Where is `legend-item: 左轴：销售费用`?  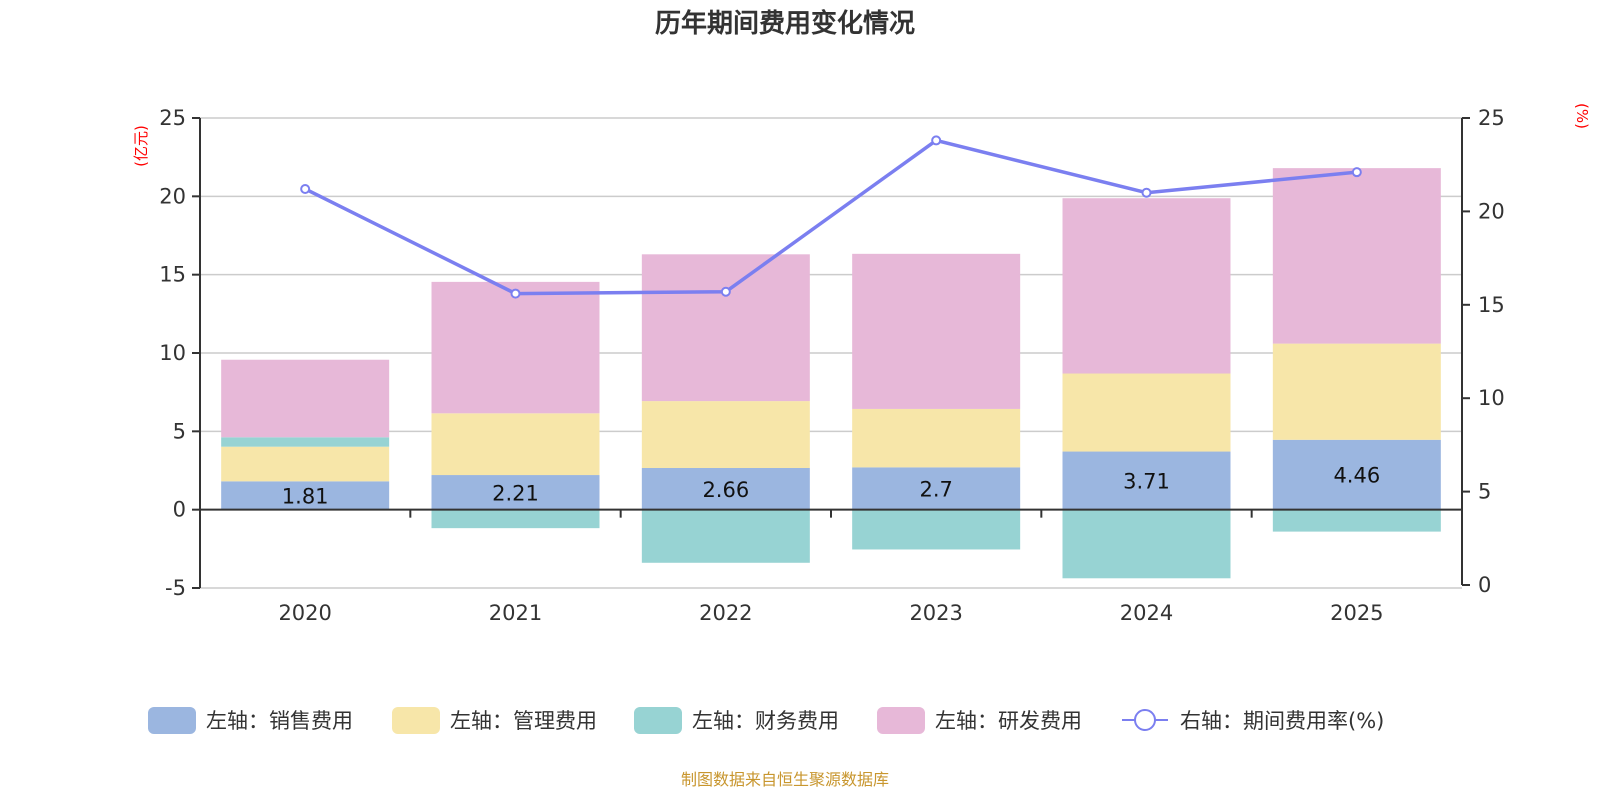
legend-item: 左轴：销售费用 is located at coordinates (250, 720).